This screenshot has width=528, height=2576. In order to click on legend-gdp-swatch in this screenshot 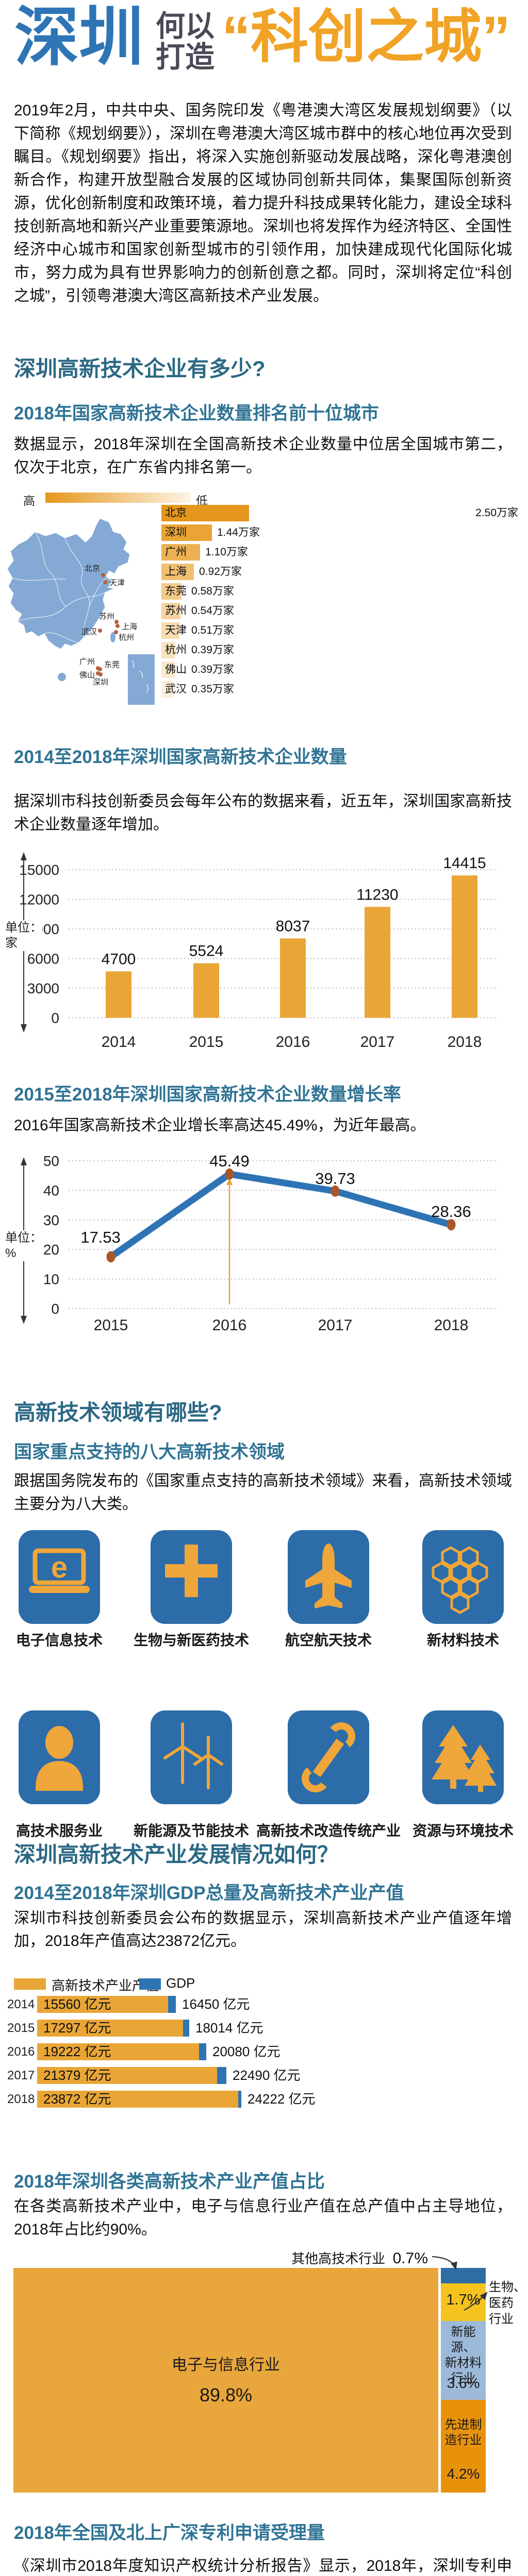, I will do `click(150, 1984)`.